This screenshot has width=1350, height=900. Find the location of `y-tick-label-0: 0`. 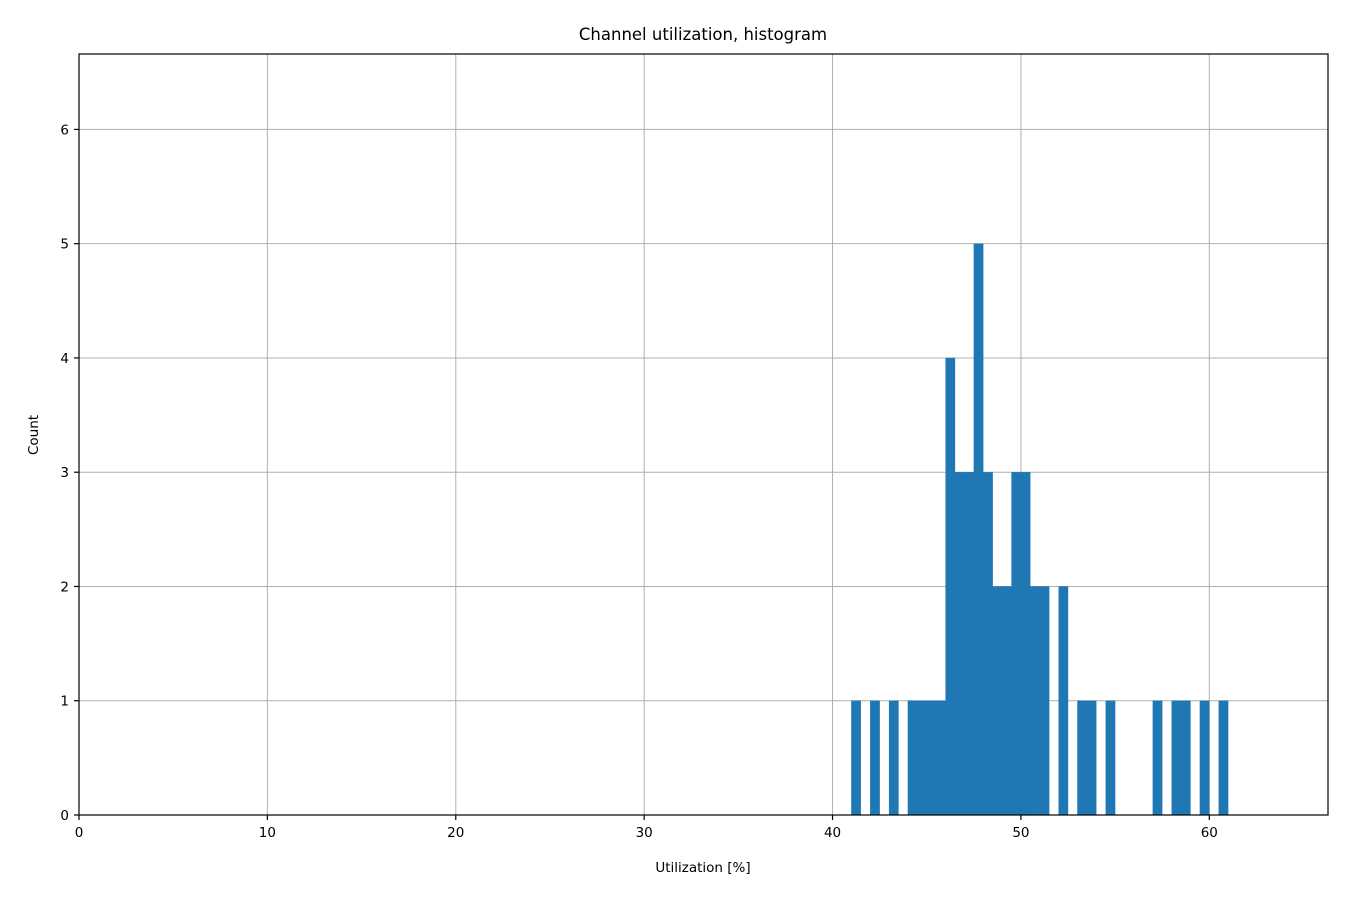

y-tick-label-0: 0 is located at coordinates (64, 816).